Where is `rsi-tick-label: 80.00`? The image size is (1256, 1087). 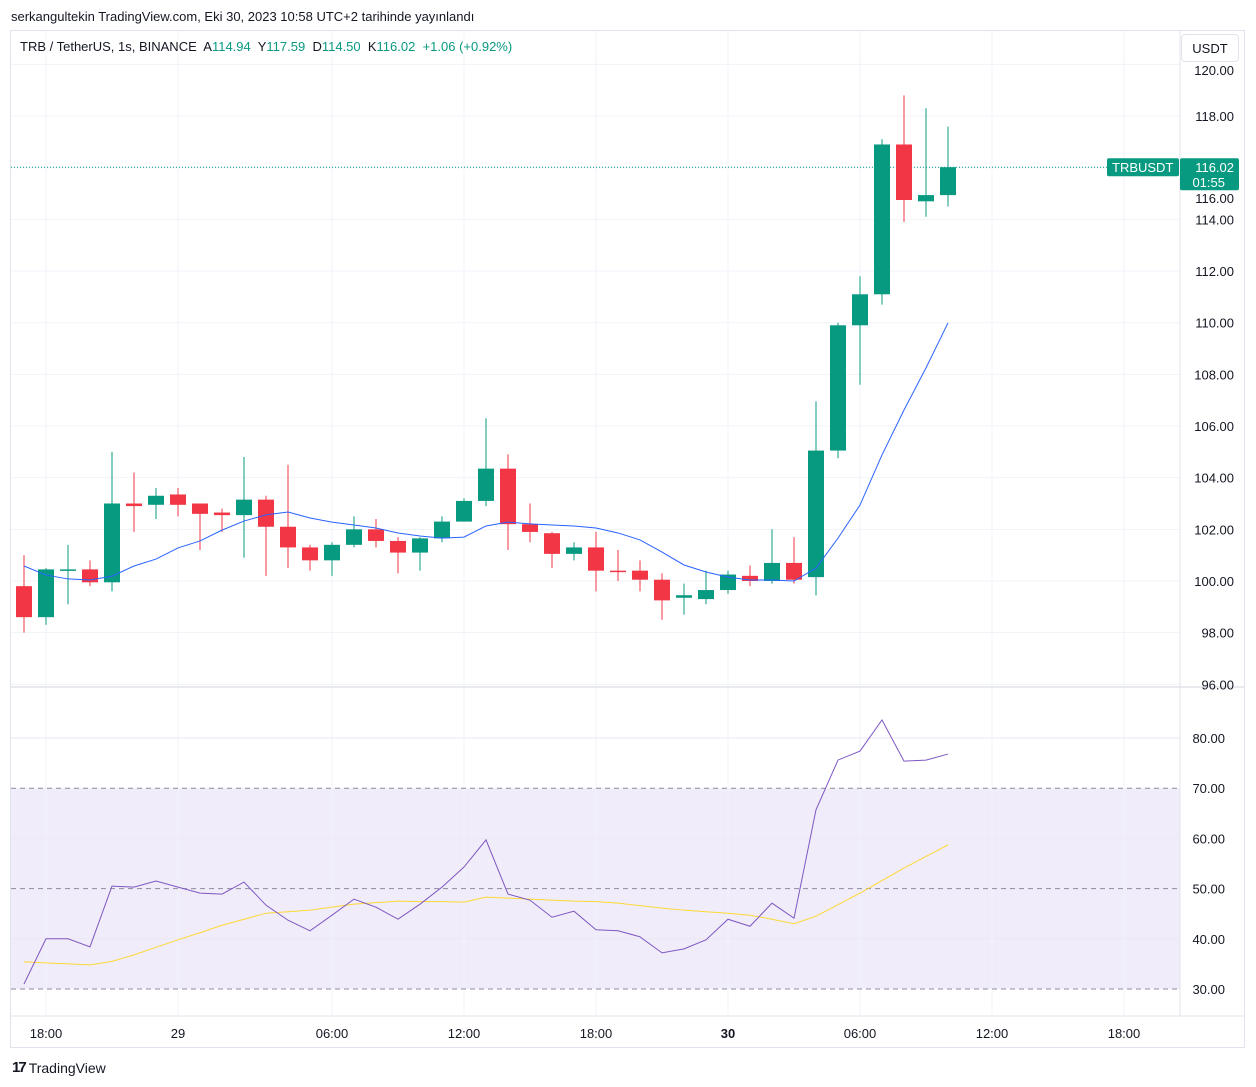 rsi-tick-label: 80.00 is located at coordinates (1208, 738).